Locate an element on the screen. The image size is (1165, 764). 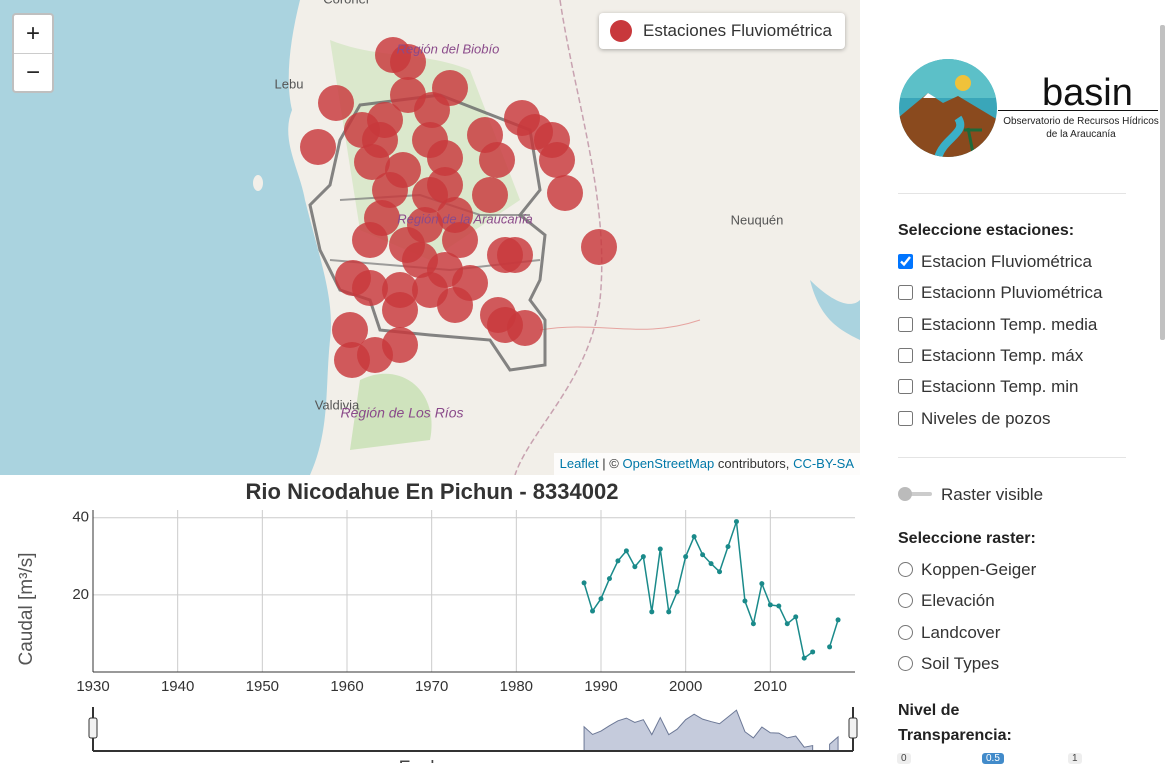
zoom-out-button: − is located at coordinates (32, 72).